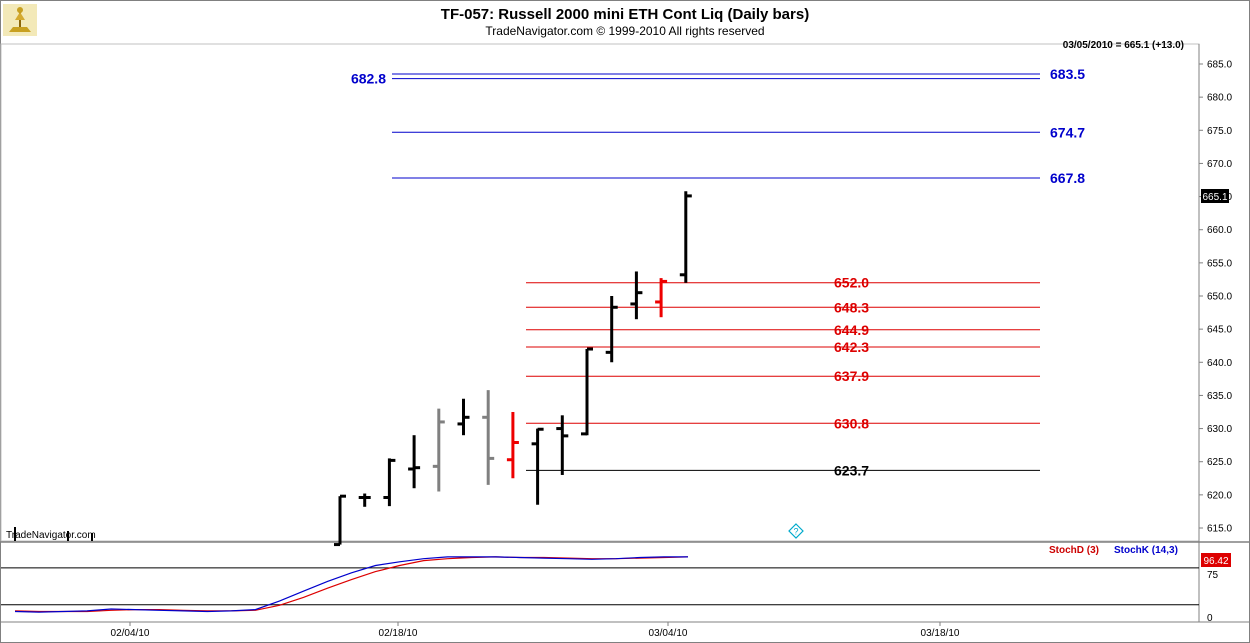 This screenshot has width=1250, height=643. What do you see at coordinates (1067, 74) in the screenshot?
I see `level-label-683.5: 683.5` at bounding box center [1067, 74].